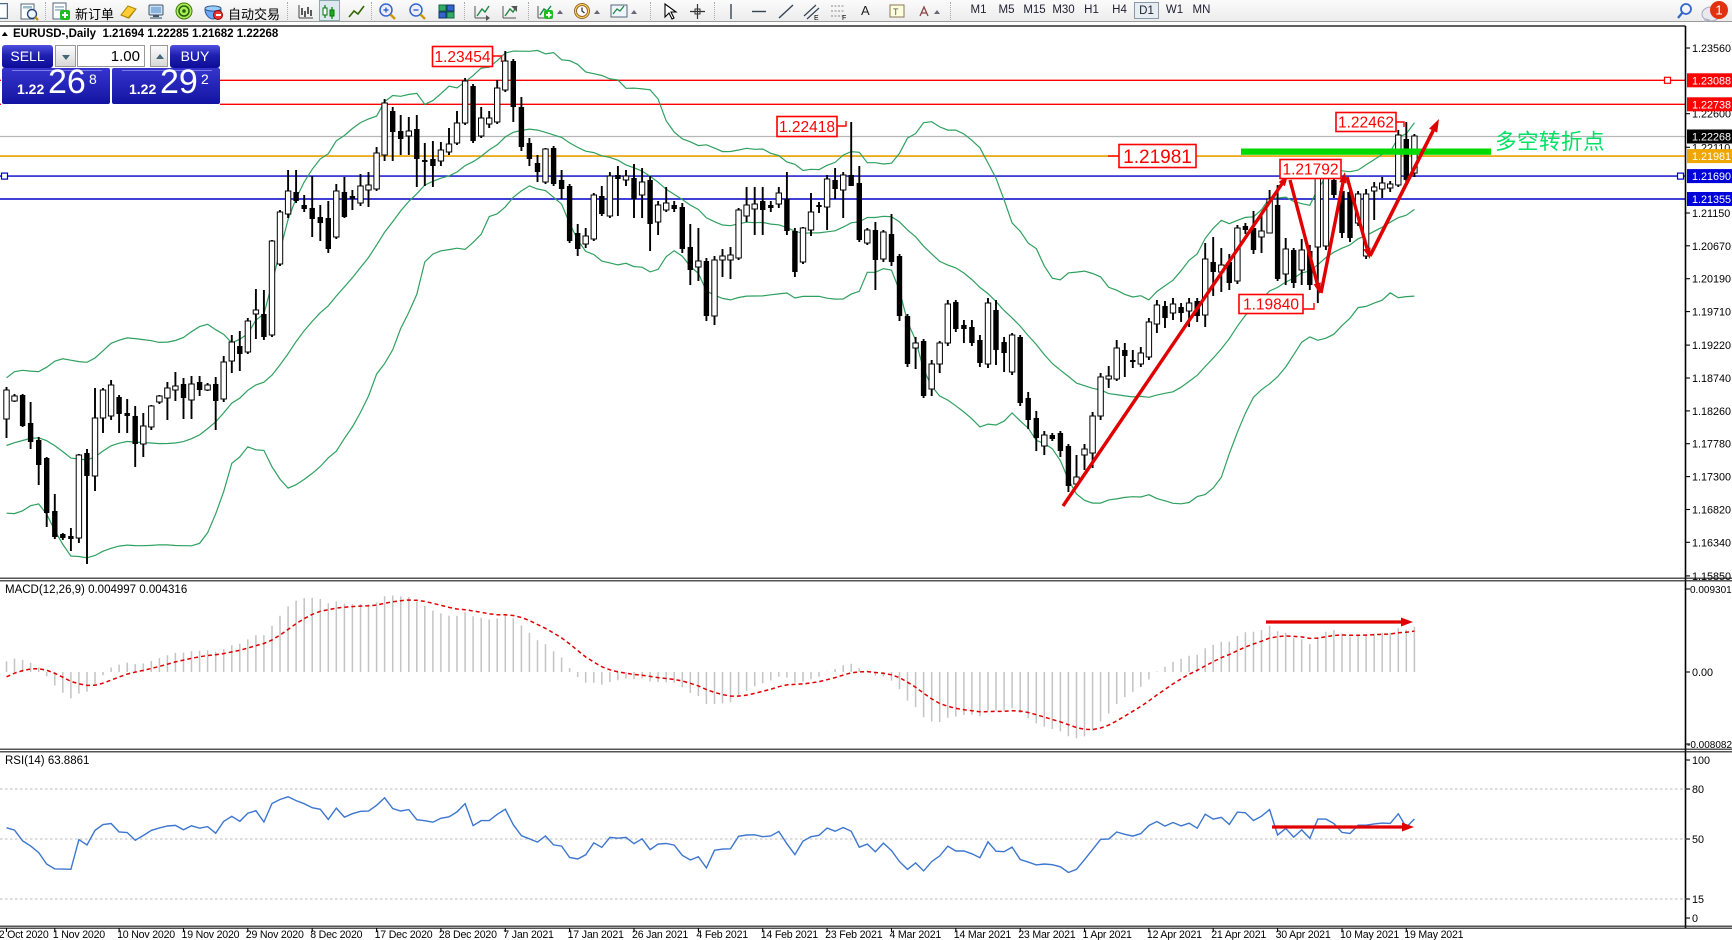 This screenshot has width=1732, height=940. Describe the element at coordinates (1698, 790) in the screenshot. I see `svg-text: 80` at that location.